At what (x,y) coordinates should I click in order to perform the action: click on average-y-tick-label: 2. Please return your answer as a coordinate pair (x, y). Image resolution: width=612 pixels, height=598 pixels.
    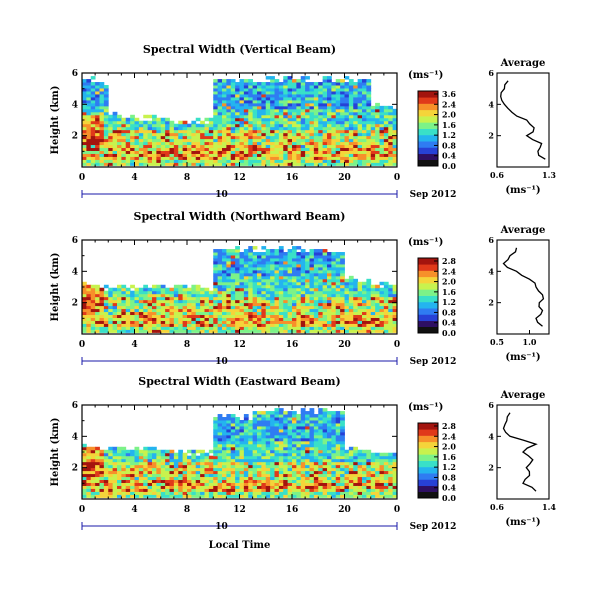
    Looking at the image, I should click on (491, 136).